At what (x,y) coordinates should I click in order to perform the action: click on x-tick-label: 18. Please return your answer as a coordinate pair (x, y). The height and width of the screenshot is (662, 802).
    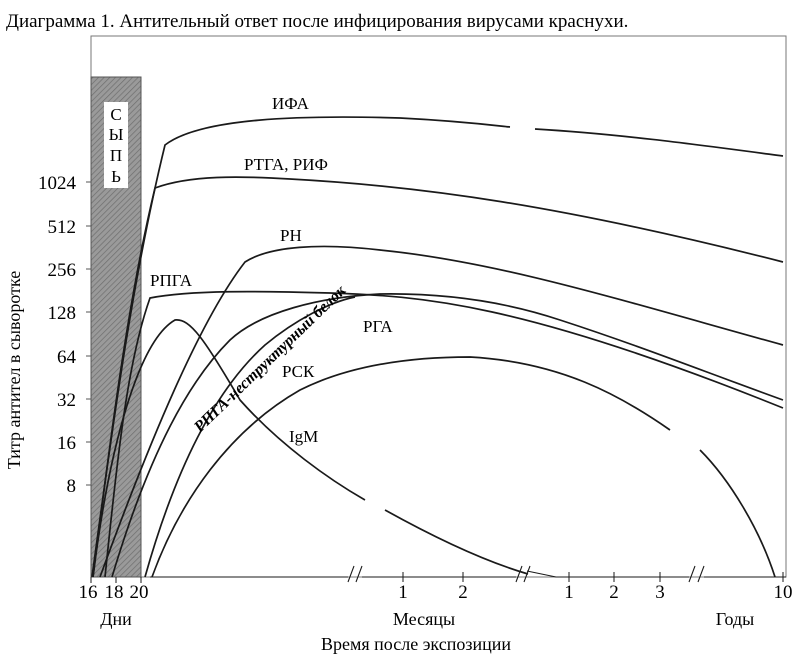
    Looking at the image, I should click on (114, 592).